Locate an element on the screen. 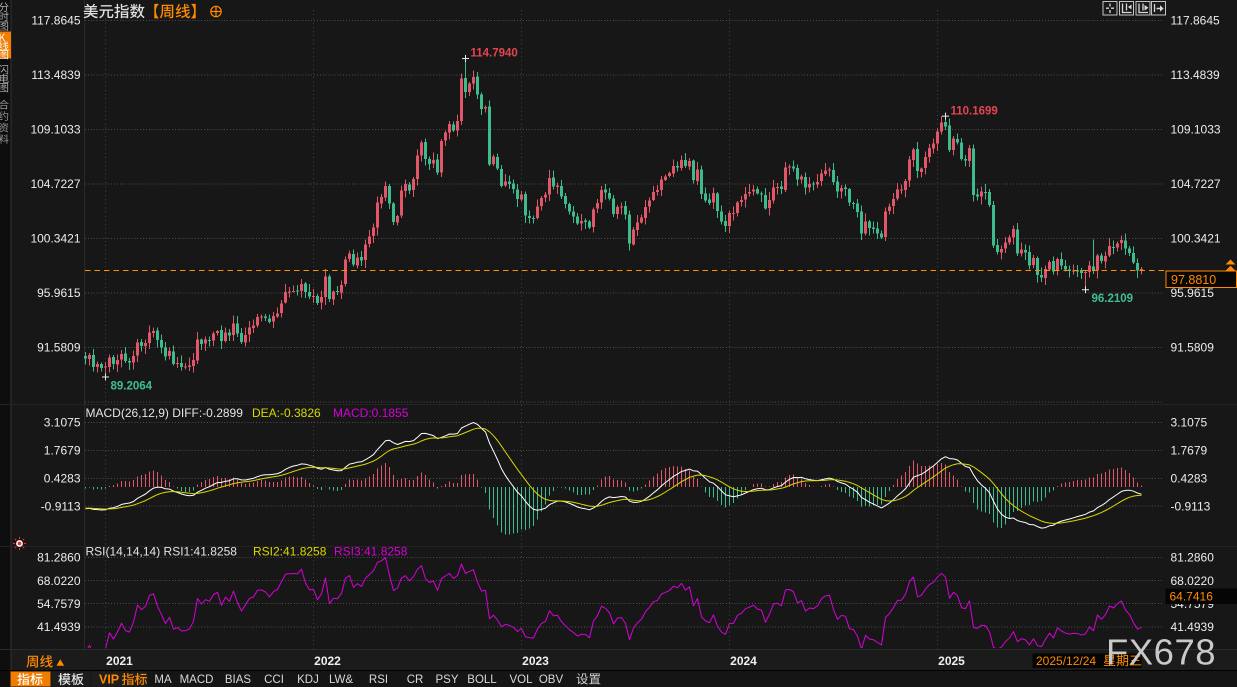 The height and width of the screenshot is (687, 1237). svg-text: 2024 is located at coordinates (743, 661).